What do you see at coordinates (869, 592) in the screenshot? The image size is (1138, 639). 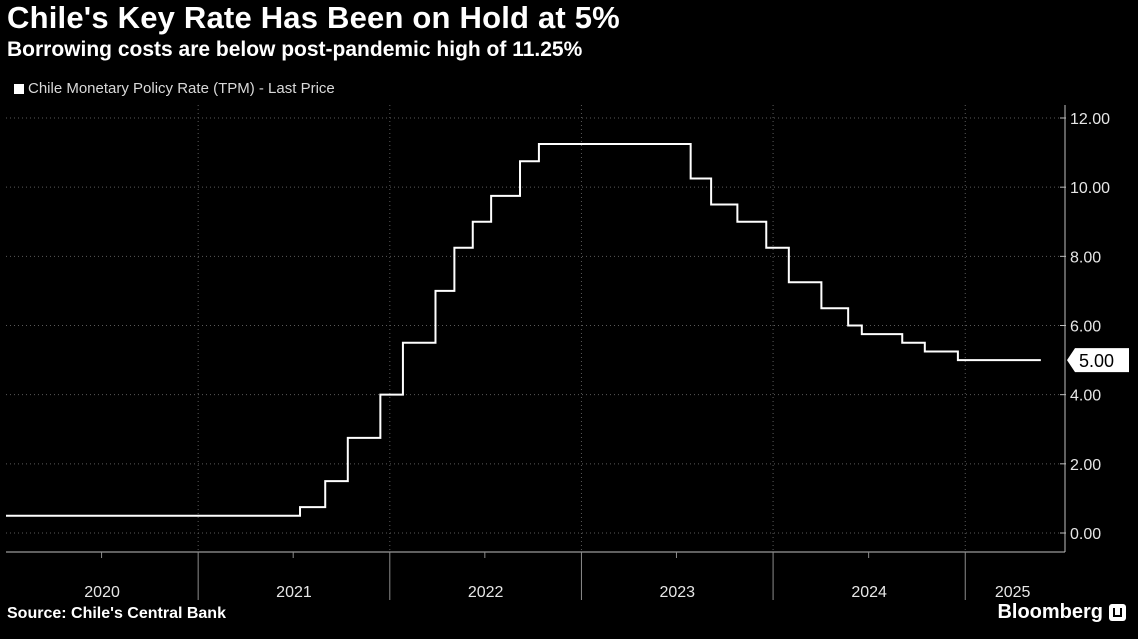 I see `x-tick-label: 2024` at bounding box center [869, 592].